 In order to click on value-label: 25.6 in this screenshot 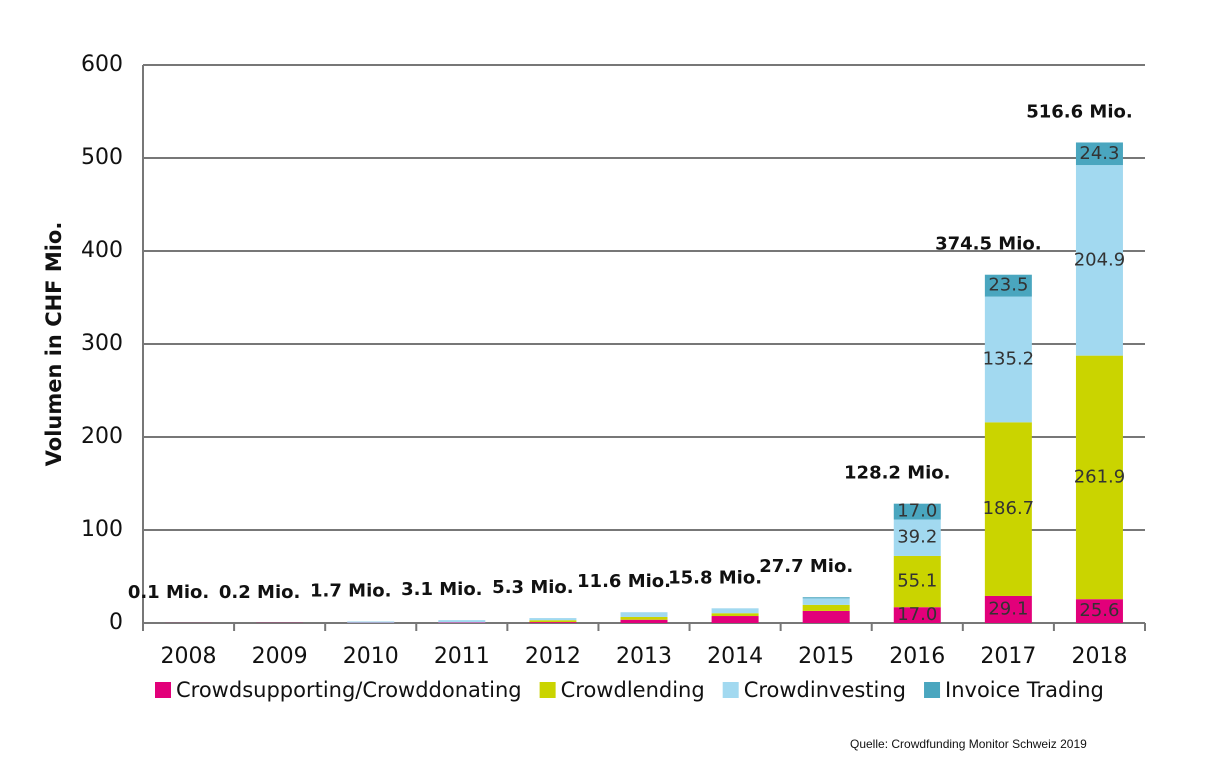, I will do `click(1099, 610)`.